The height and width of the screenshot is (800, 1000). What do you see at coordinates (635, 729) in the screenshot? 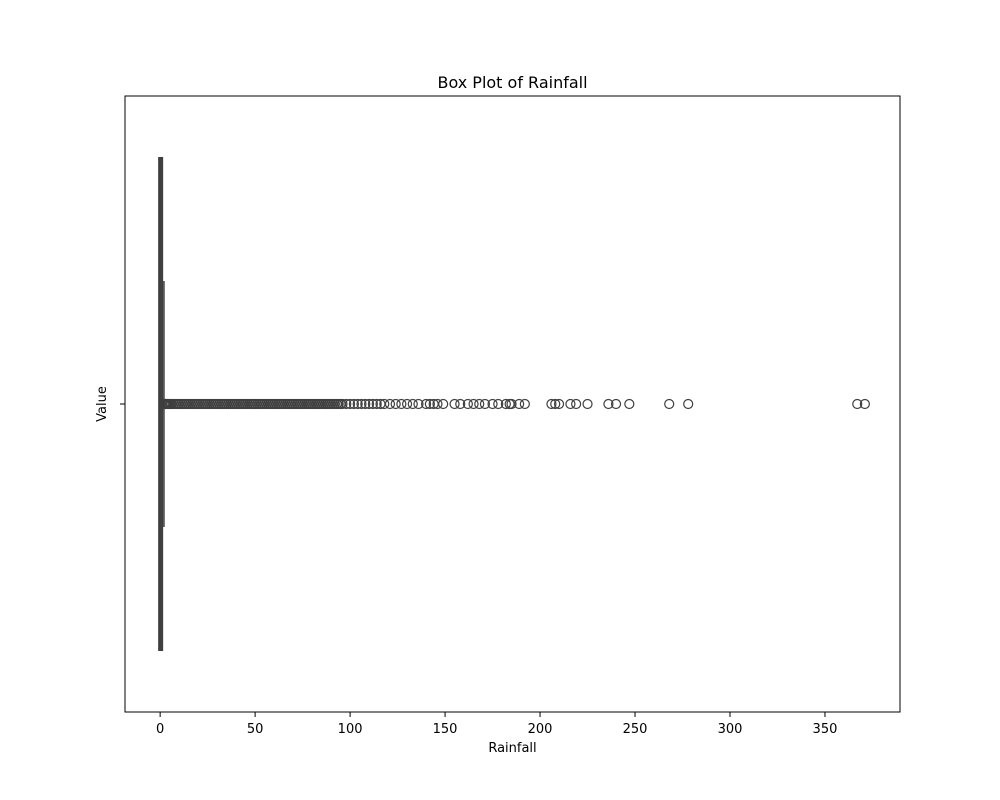
I see `x-tick-label: 250` at bounding box center [635, 729].